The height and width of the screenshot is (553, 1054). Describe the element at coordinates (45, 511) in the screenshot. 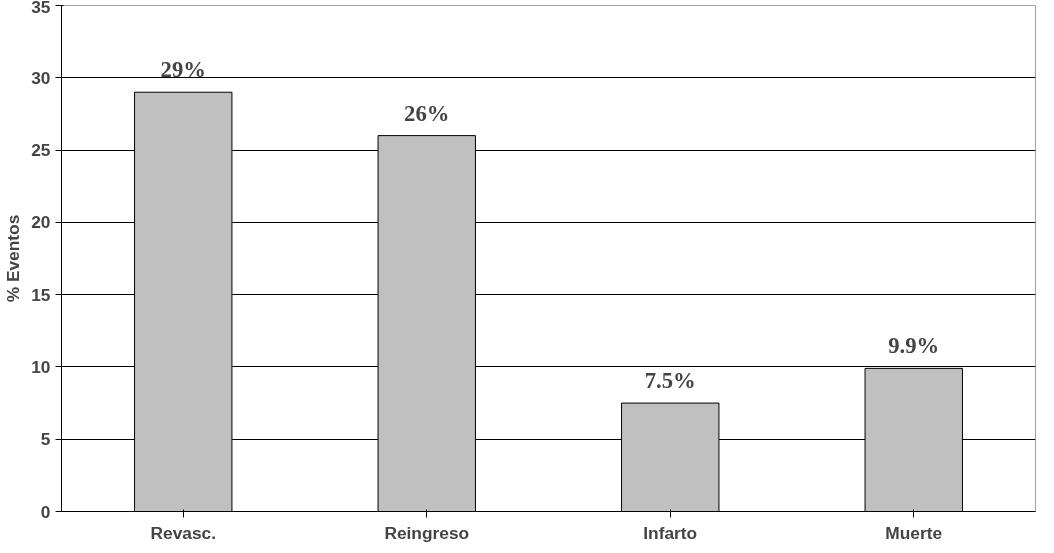

I see `y-tick-label: 0` at that location.